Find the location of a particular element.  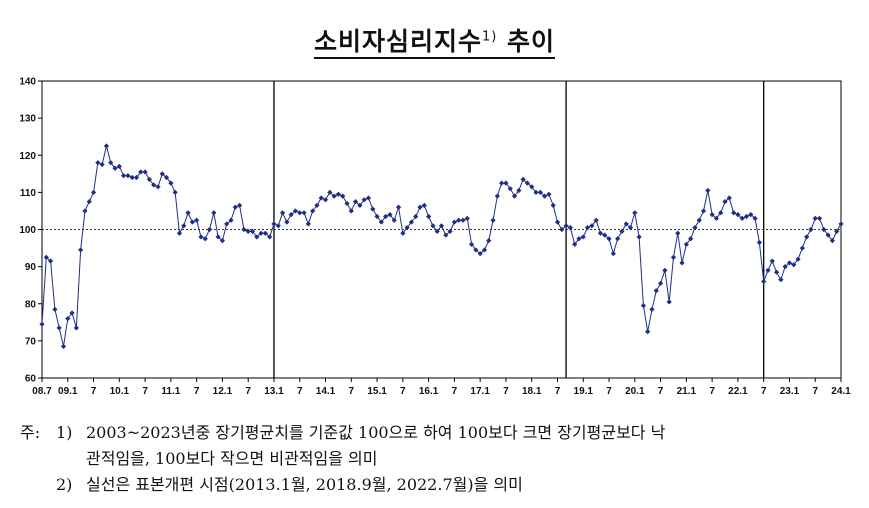

y-tick-label: 140 is located at coordinates (27, 82).